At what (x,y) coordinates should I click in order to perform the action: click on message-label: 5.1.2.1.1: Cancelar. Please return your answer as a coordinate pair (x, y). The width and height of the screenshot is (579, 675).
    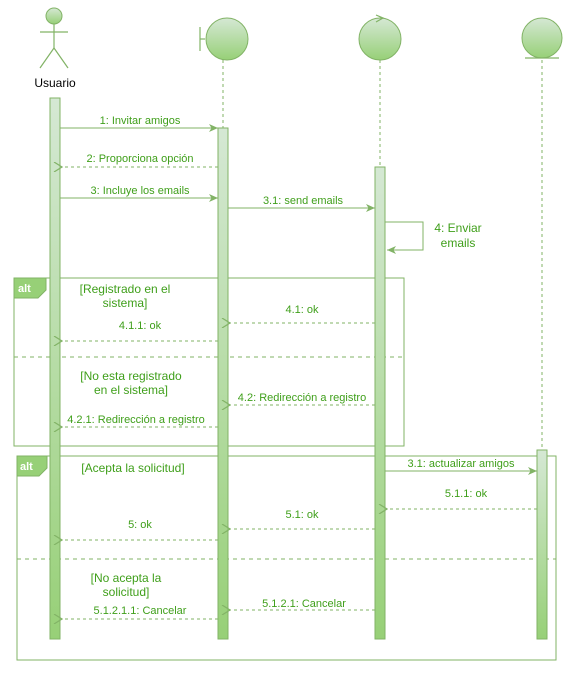
    Looking at the image, I should click on (140, 611).